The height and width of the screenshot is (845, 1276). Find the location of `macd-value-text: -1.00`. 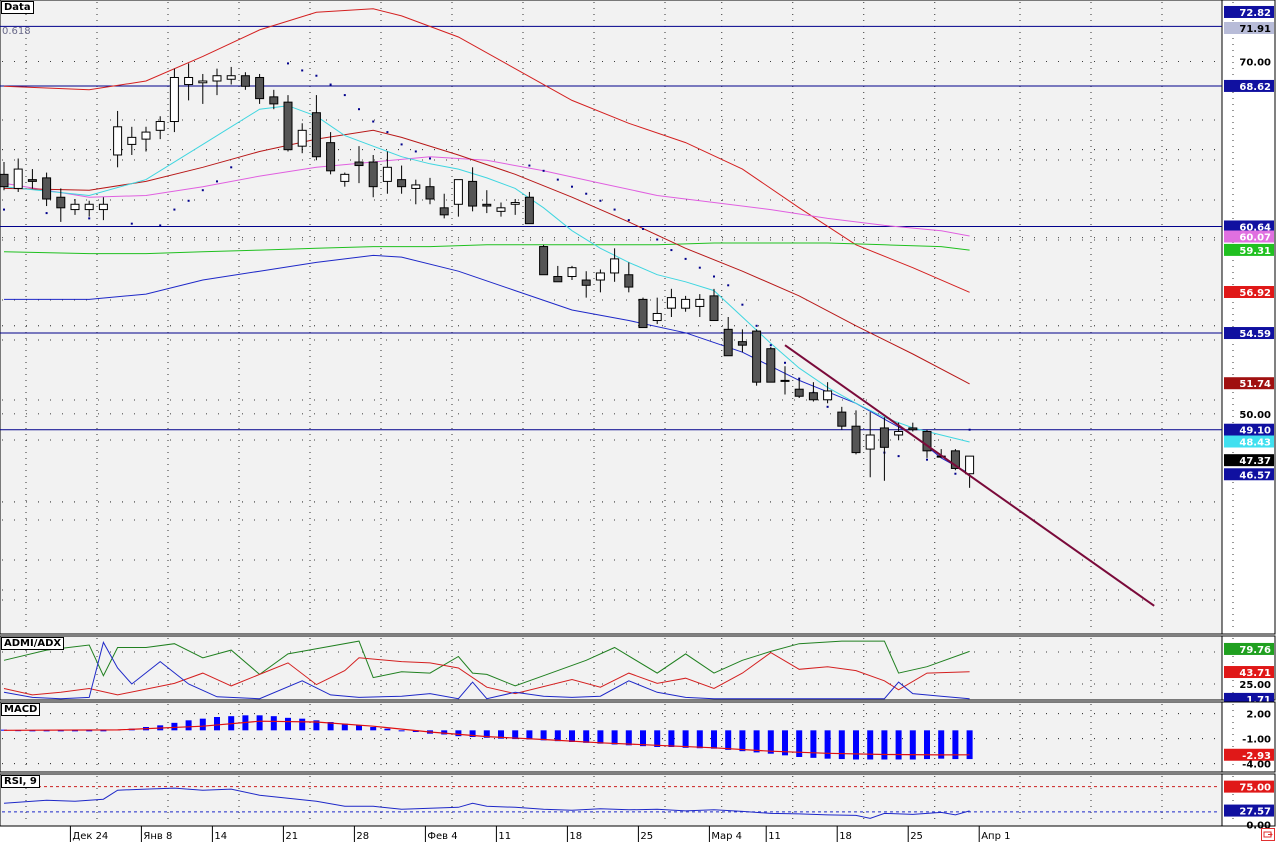

macd-value-text: -1.00 is located at coordinates (1256, 740).